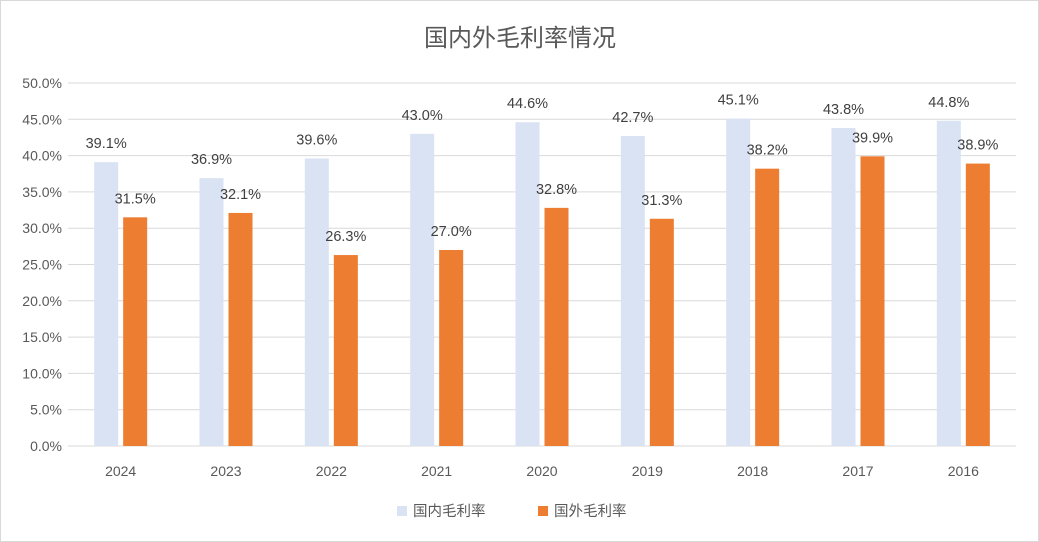 The image size is (1039, 542). Describe the element at coordinates (211, 160) in the screenshot. I see `data-label-domestic-2023: 36.9%` at that location.